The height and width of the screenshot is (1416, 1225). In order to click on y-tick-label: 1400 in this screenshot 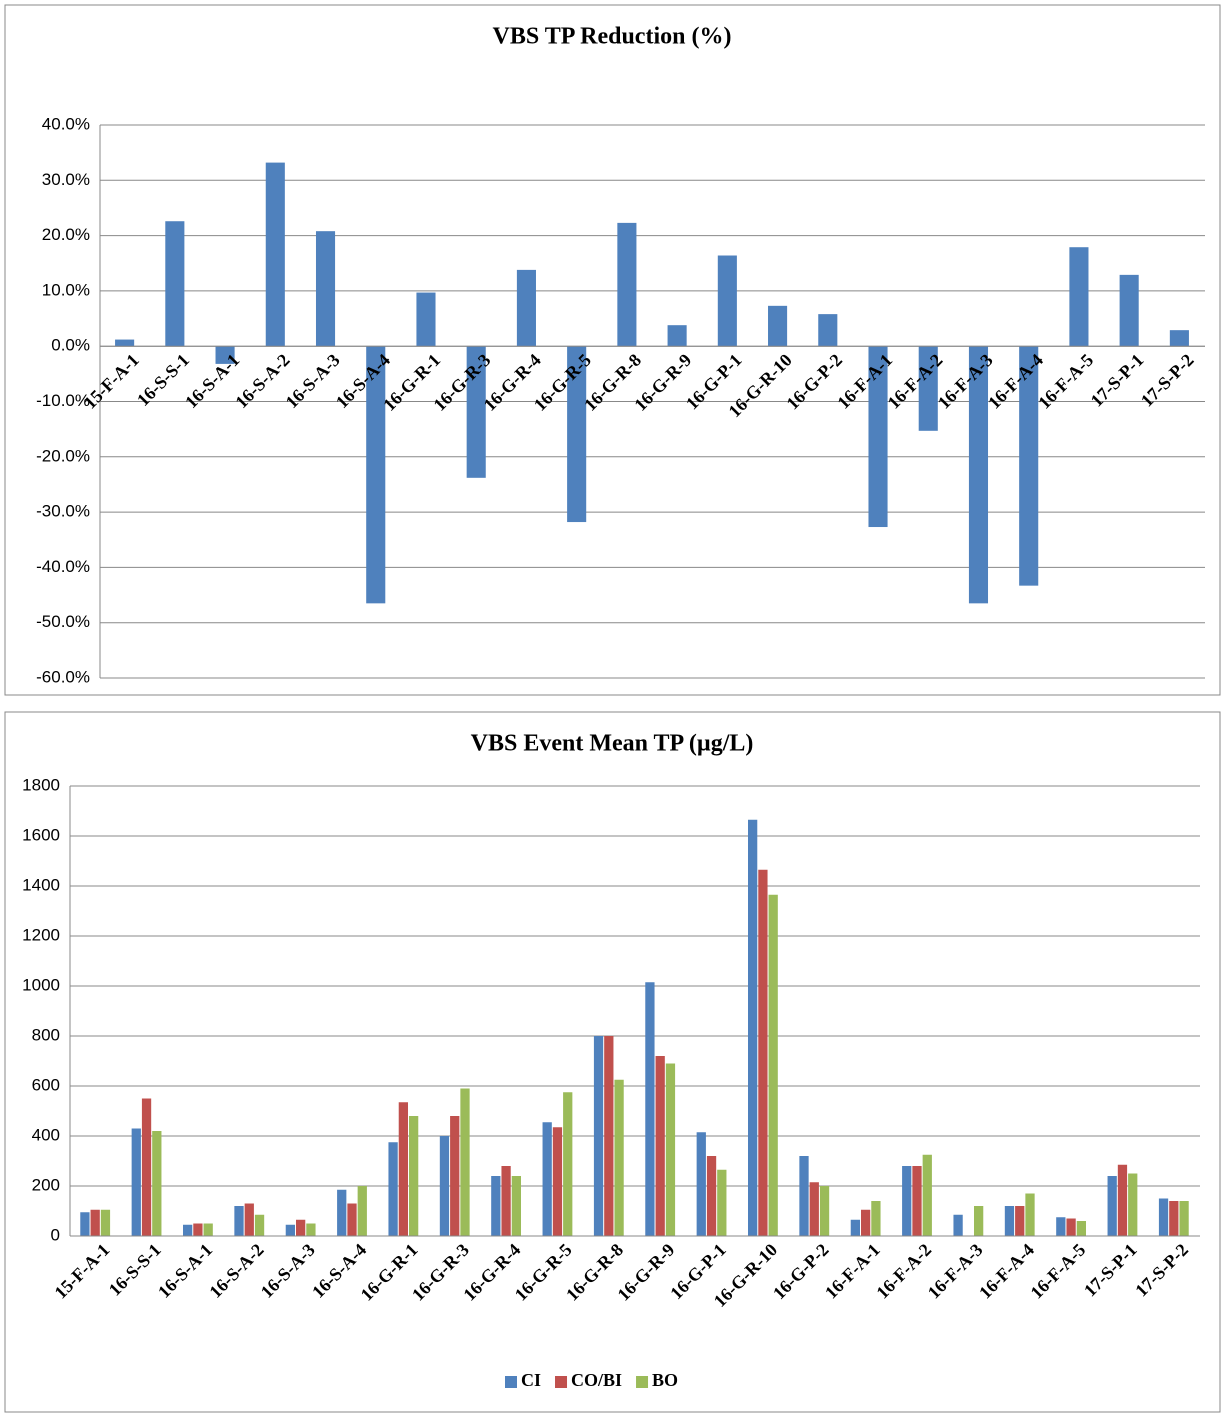, I will do `click(41, 884)`.